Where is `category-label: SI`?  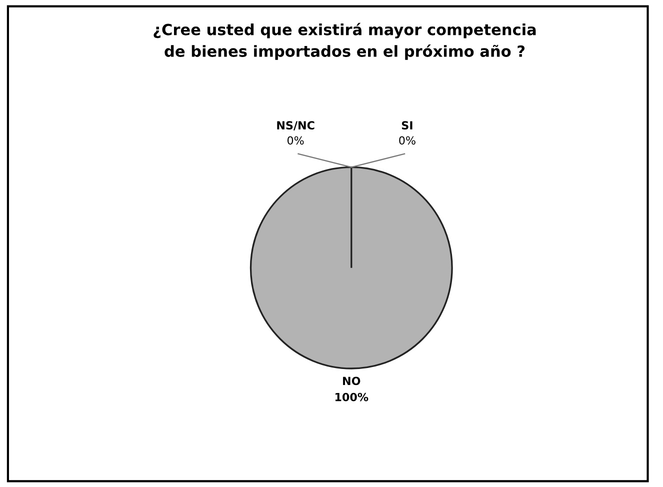
category-label: SI is located at coordinates (407, 125).